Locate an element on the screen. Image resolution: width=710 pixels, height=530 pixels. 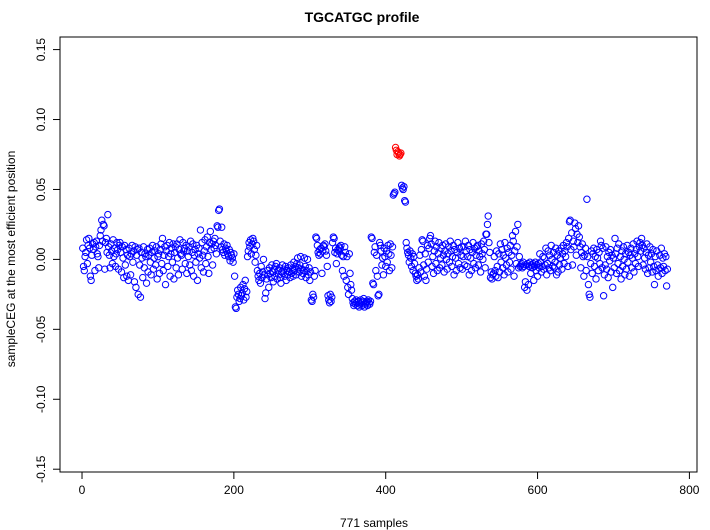
x-tick-label: 800 is located at coordinates (689, 490).